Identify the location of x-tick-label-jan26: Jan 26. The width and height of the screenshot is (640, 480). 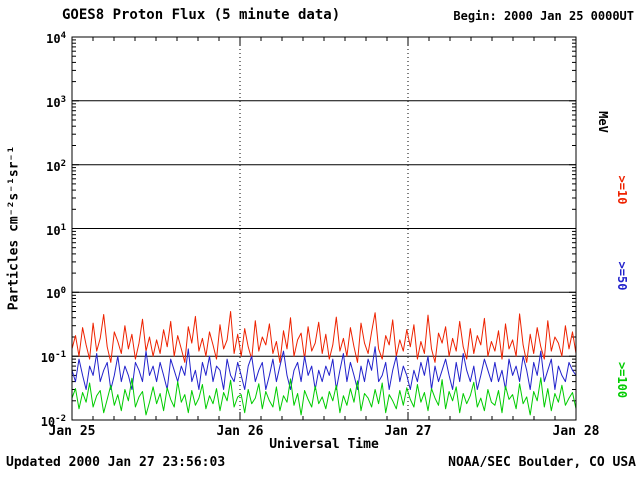
(240, 431).